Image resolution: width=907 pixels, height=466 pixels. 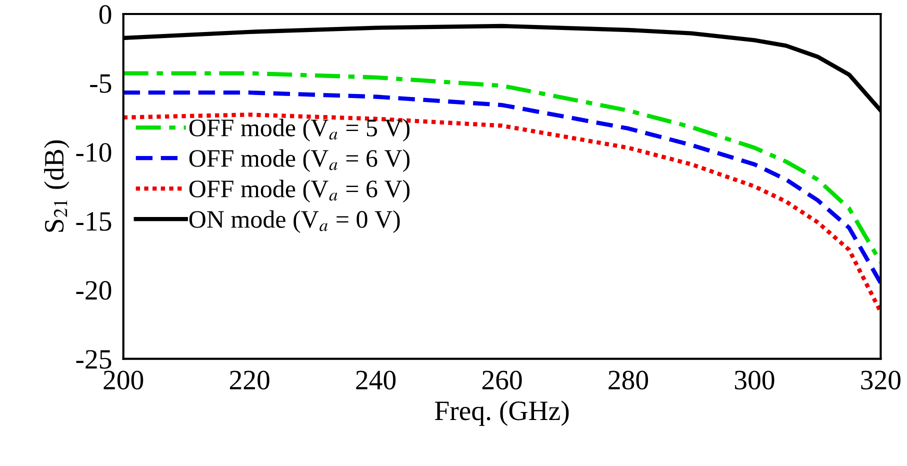 What do you see at coordinates (628, 380) in the screenshot?
I see `x-tick-label: 280` at bounding box center [628, 380].